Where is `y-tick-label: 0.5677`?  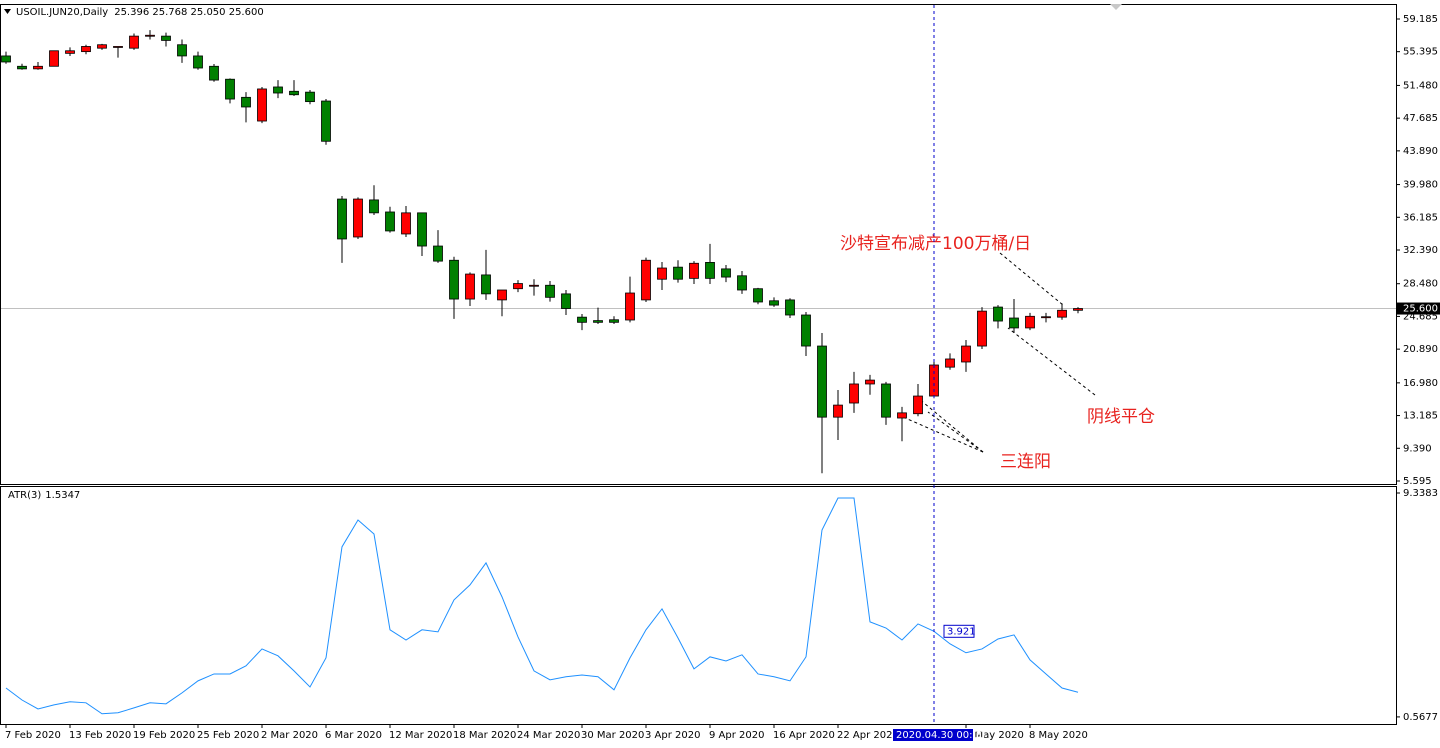
y-tick-label: 0.5677 is located at coordinates (1420, 717).